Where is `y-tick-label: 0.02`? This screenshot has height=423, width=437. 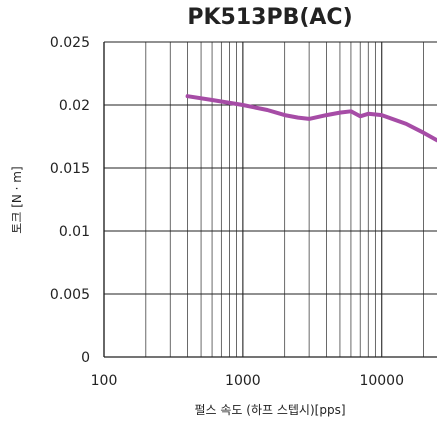 y-tick-label: 0.02 is located at coordinates (74, 106).